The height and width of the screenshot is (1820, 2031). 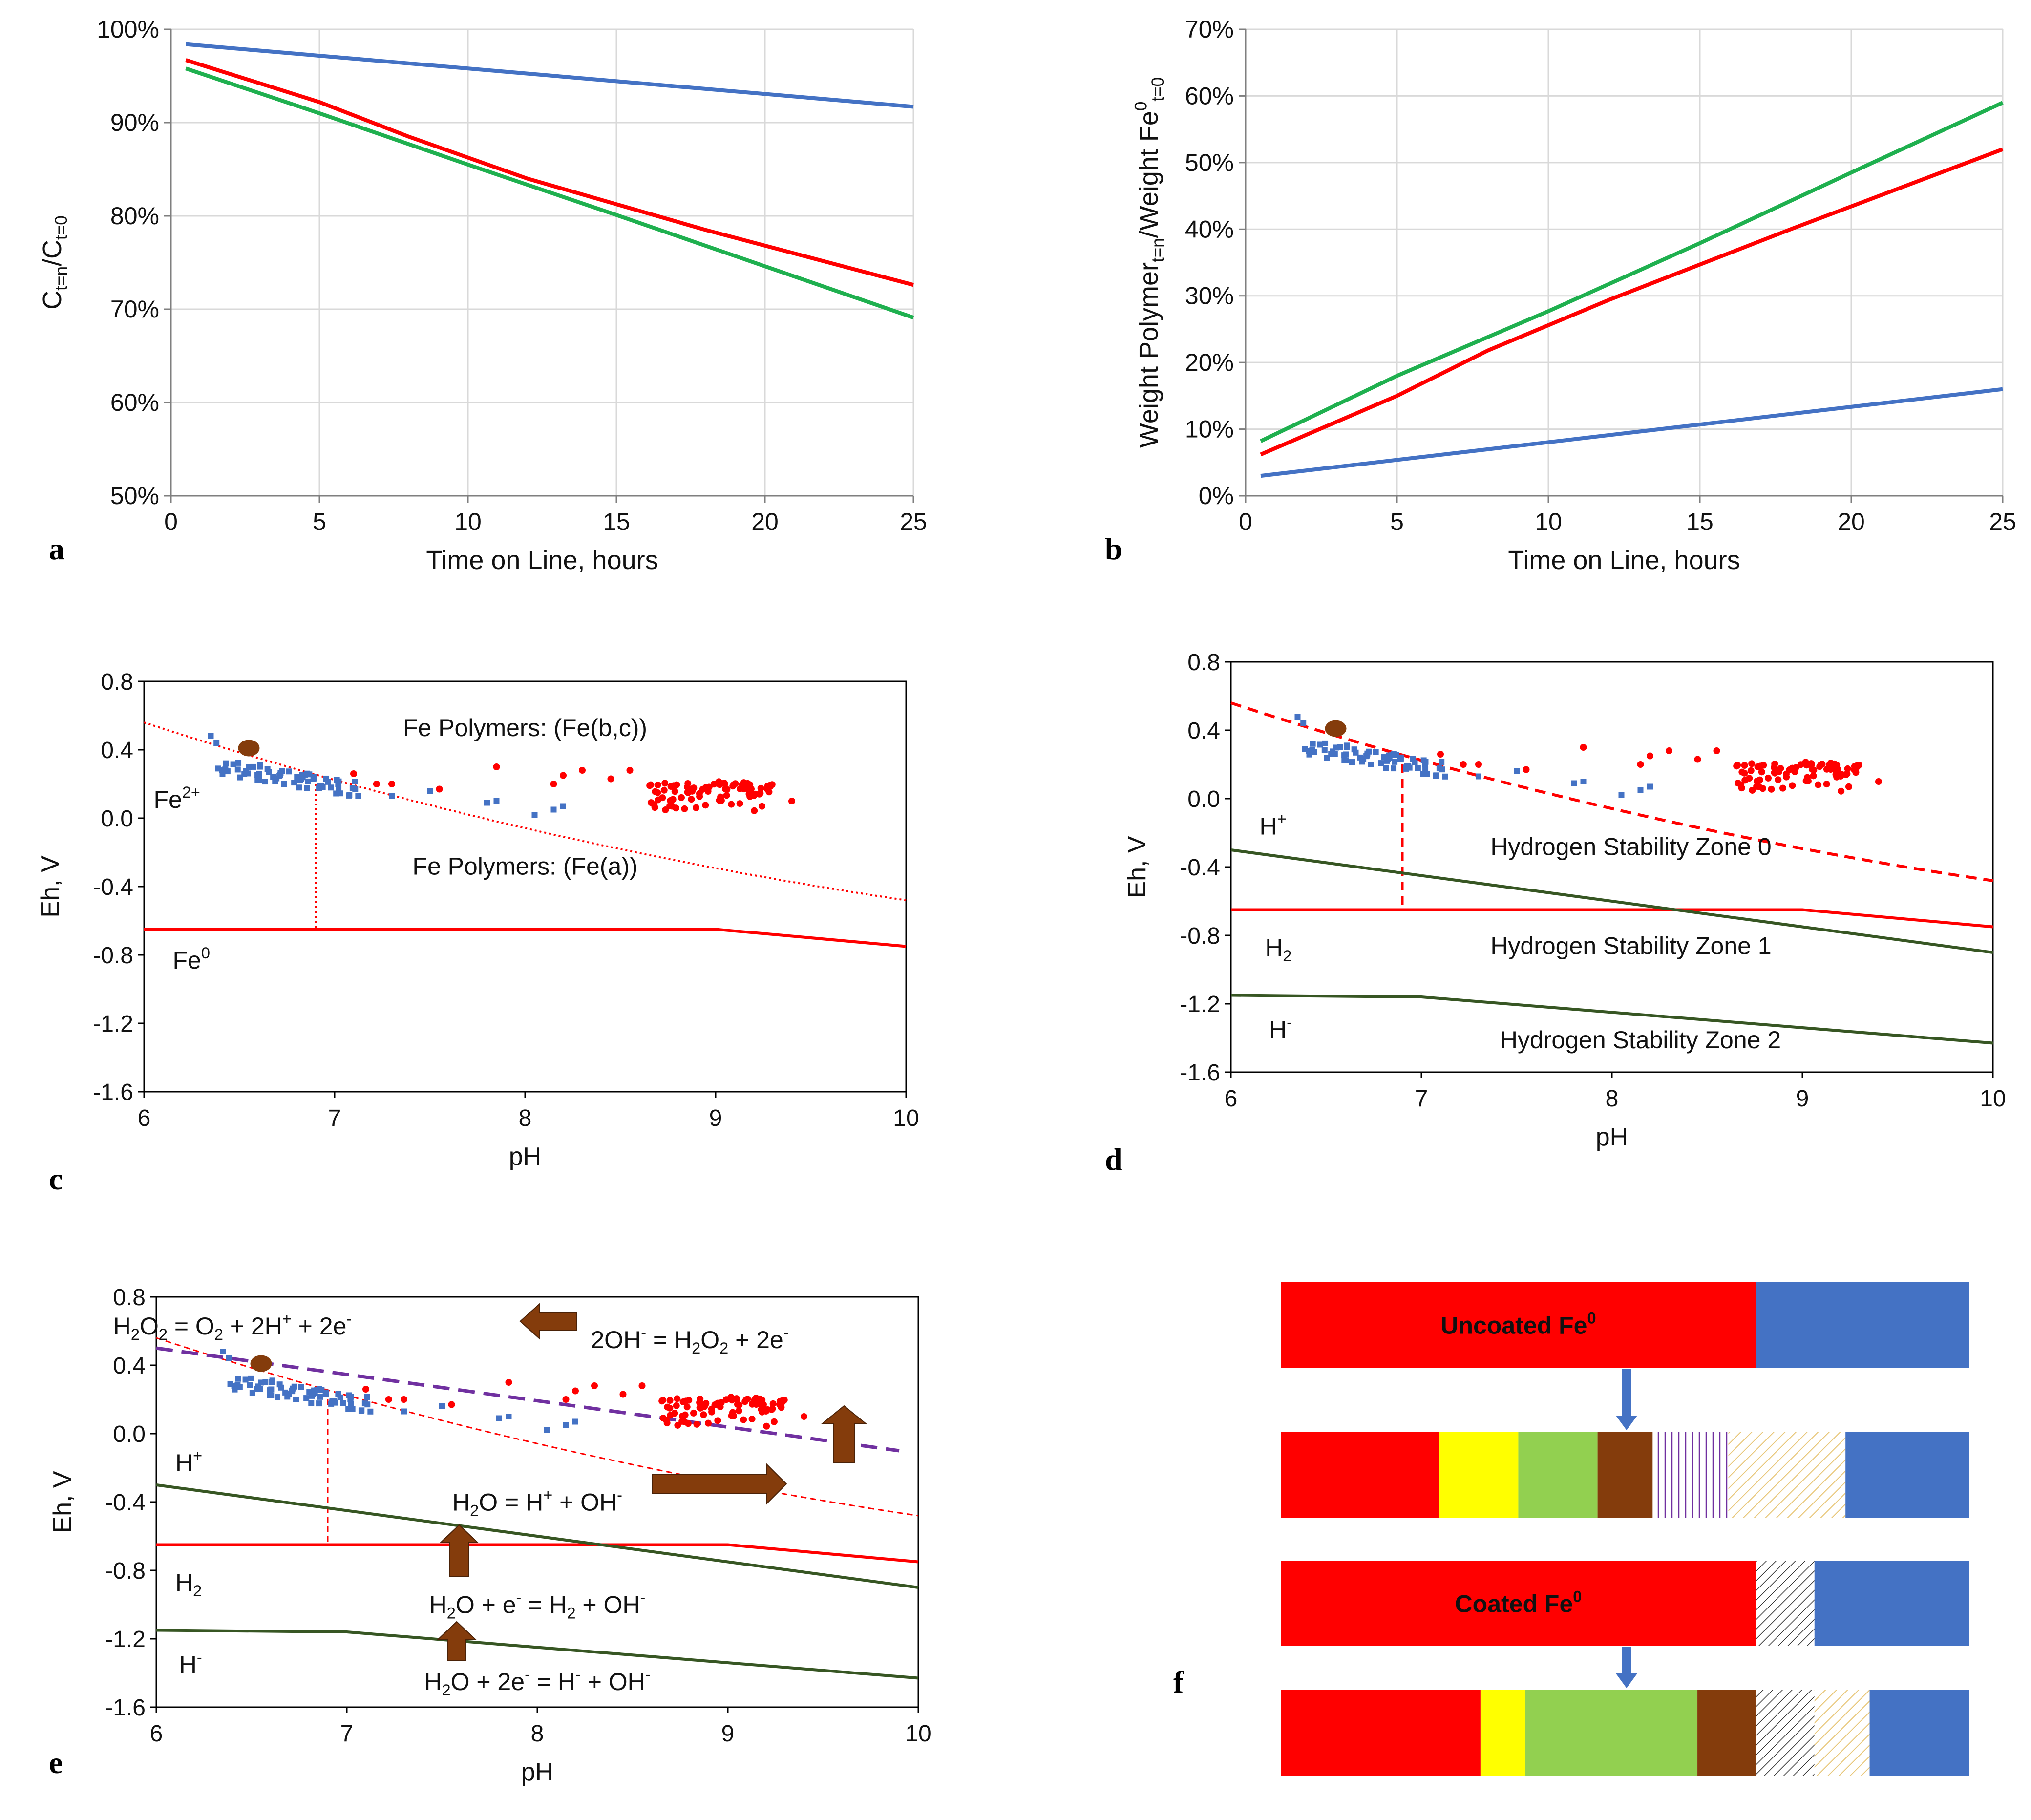 What do you see at coordinates (511, 1502) in the screenshot?
I see `text-part: O = H` at bounding box center [511, 1502].